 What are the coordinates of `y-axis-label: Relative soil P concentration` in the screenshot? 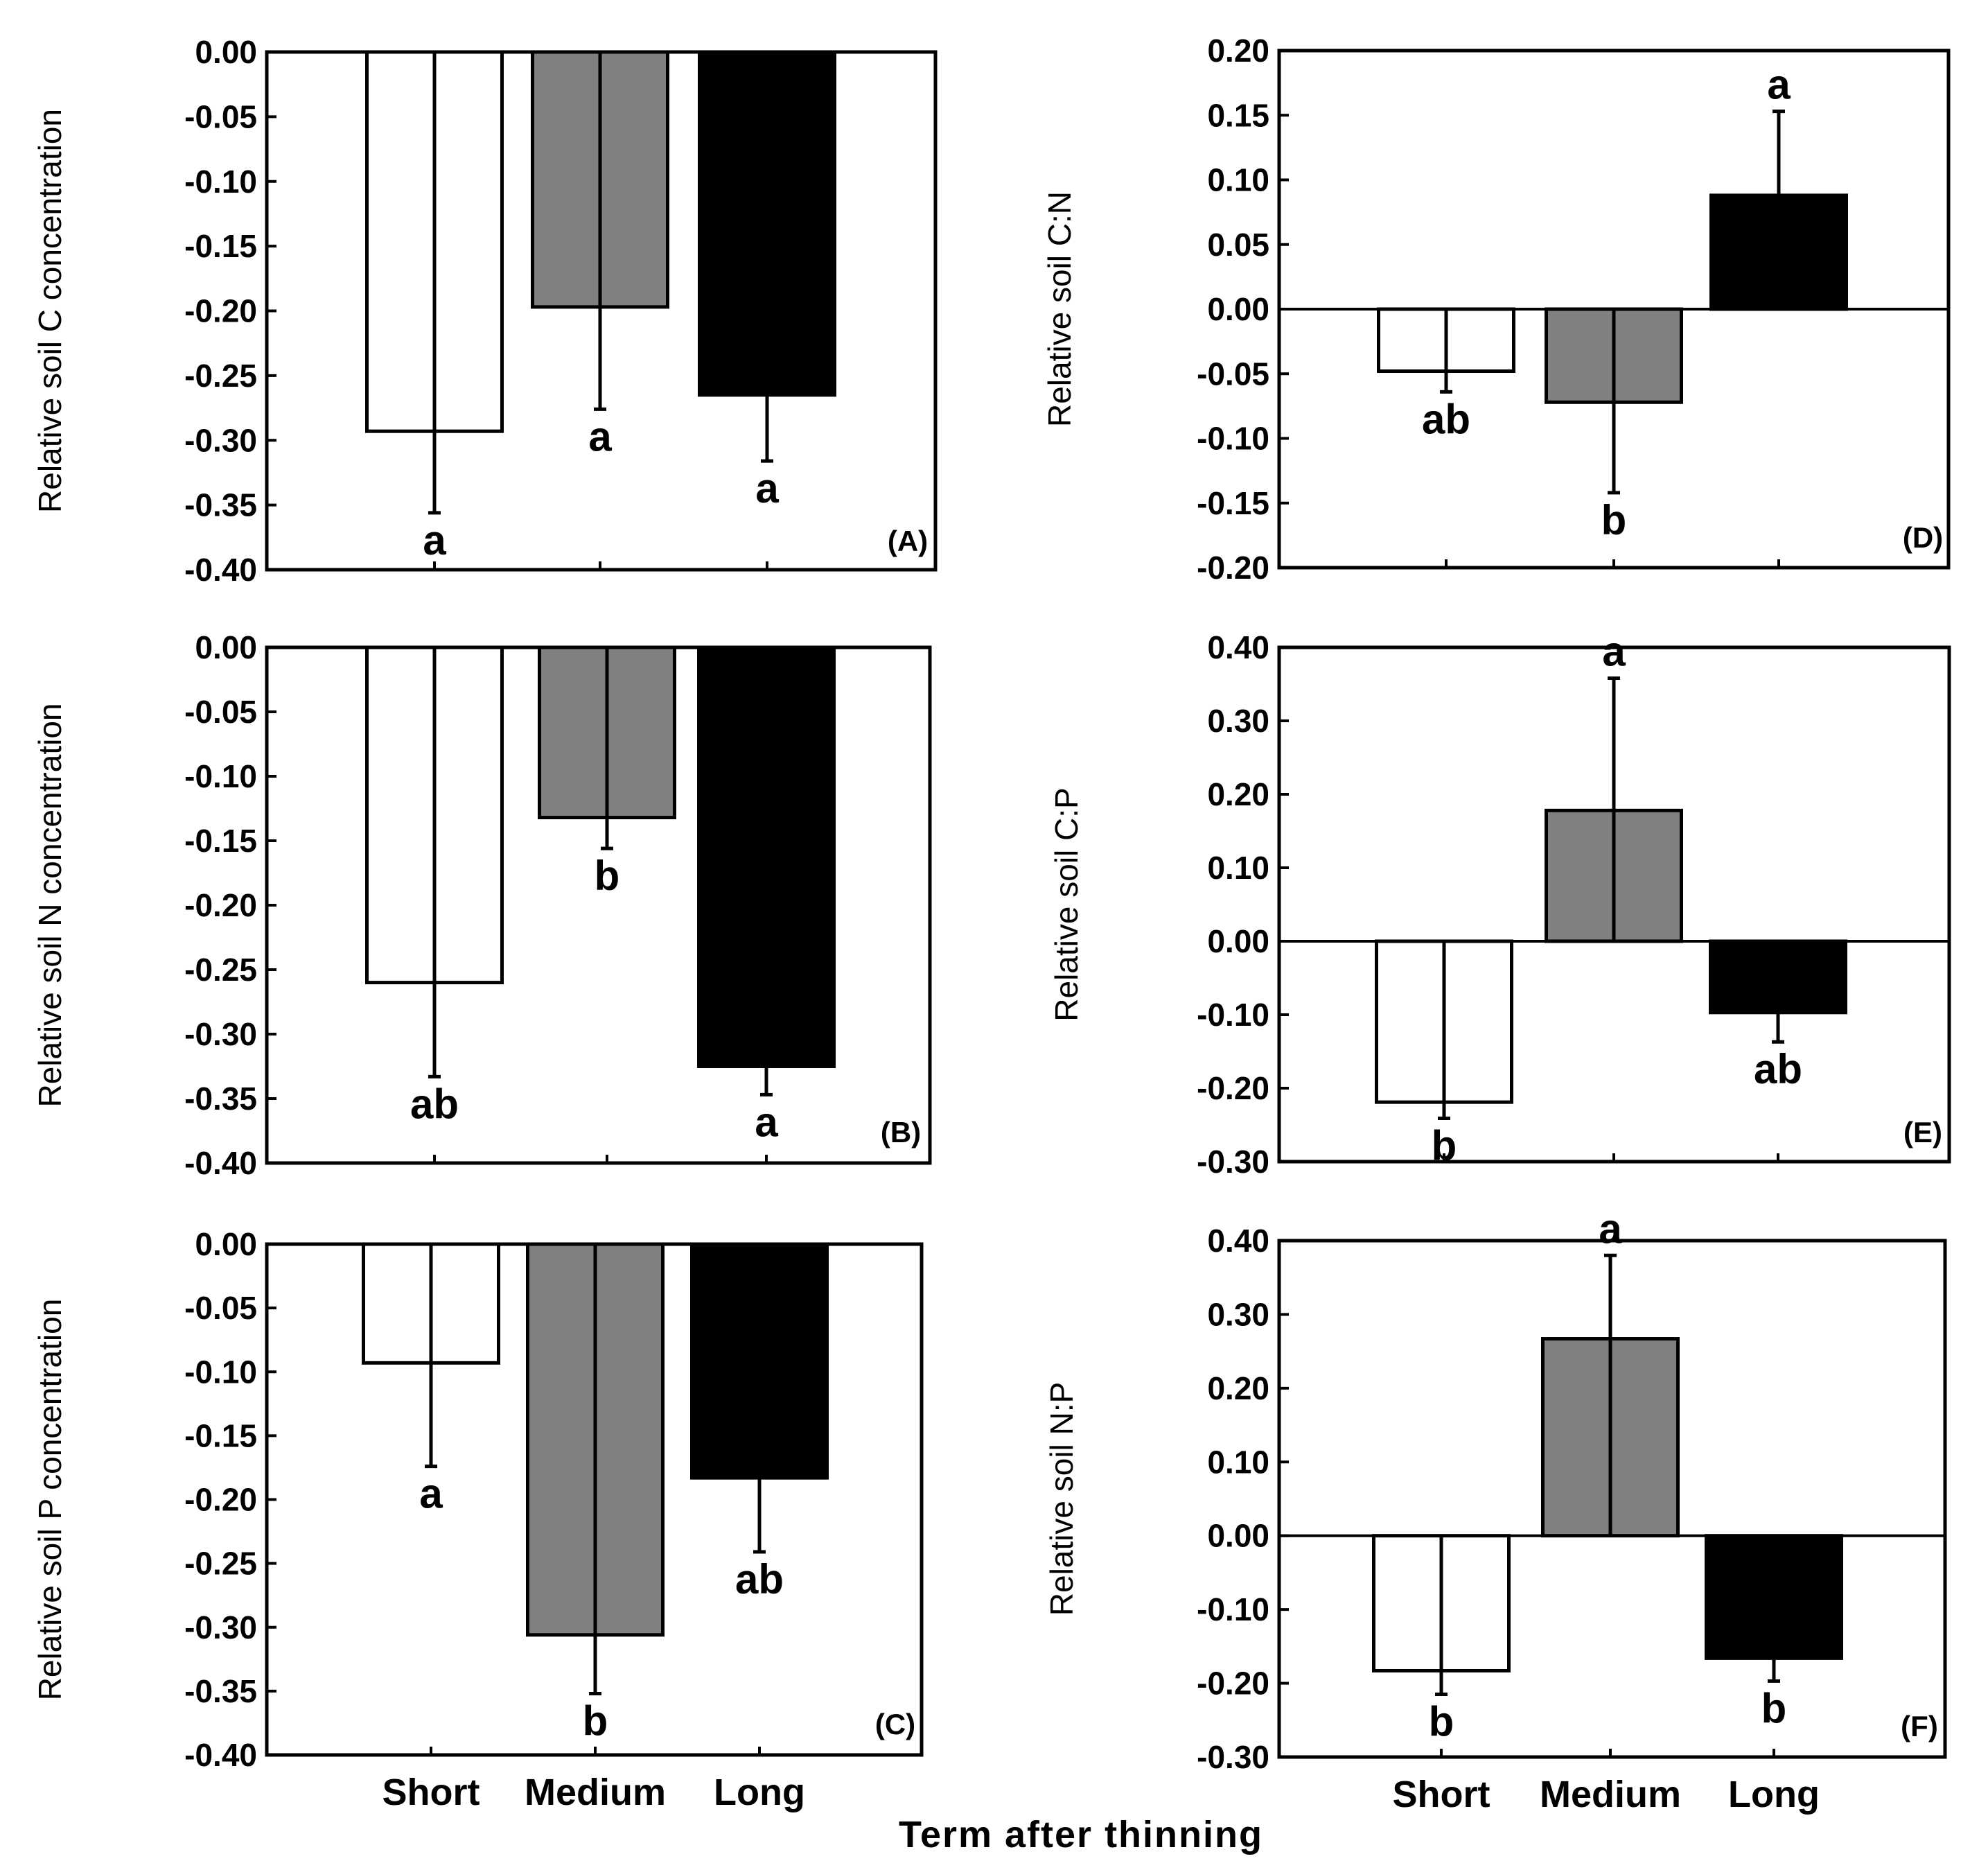 It's located at (50, 1500).